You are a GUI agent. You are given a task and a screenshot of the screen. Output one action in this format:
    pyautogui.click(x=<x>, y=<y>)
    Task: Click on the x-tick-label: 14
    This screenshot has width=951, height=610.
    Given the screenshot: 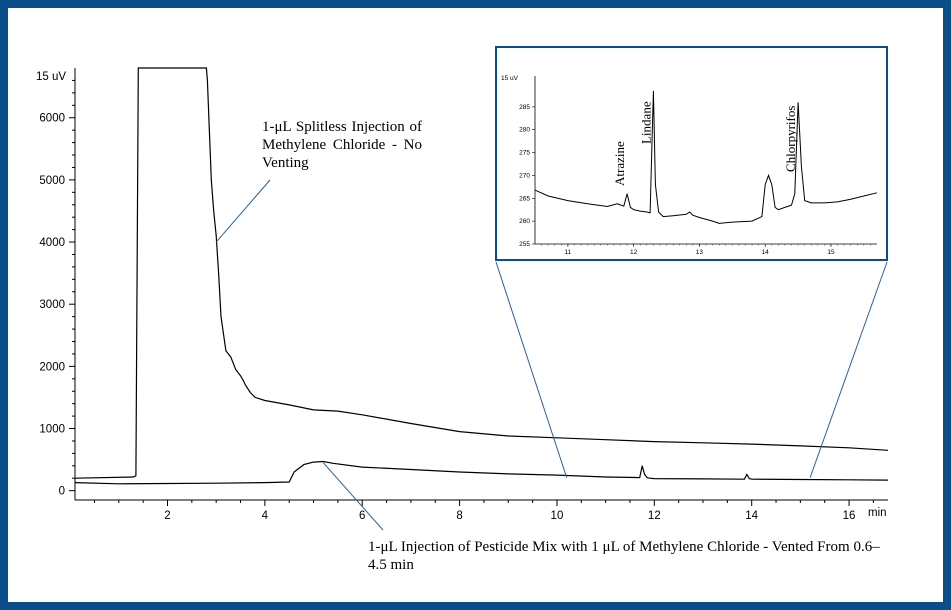 What is the action you would take?
    pyautogui.click(x=751, y=516)
    